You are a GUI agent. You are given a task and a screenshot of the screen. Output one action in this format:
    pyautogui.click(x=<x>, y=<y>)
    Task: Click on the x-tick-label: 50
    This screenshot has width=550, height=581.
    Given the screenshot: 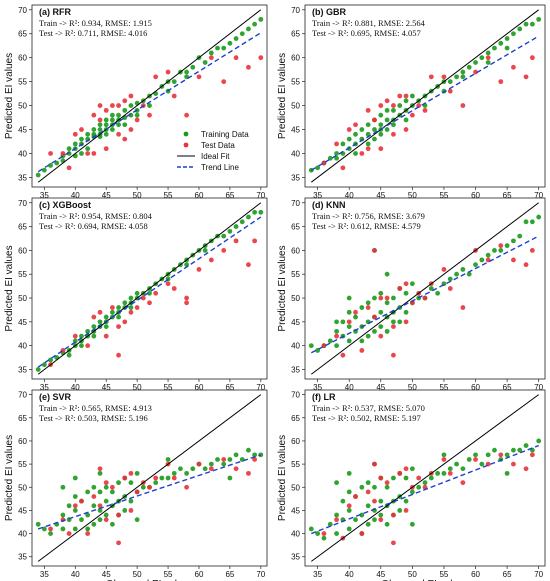 What is the action you would take?
    pyautogui.click(x=412, y=195)
    